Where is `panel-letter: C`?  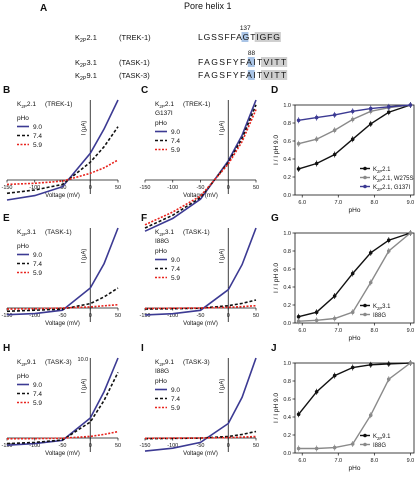
panel-letter: C is located at coordinates (144, 90).